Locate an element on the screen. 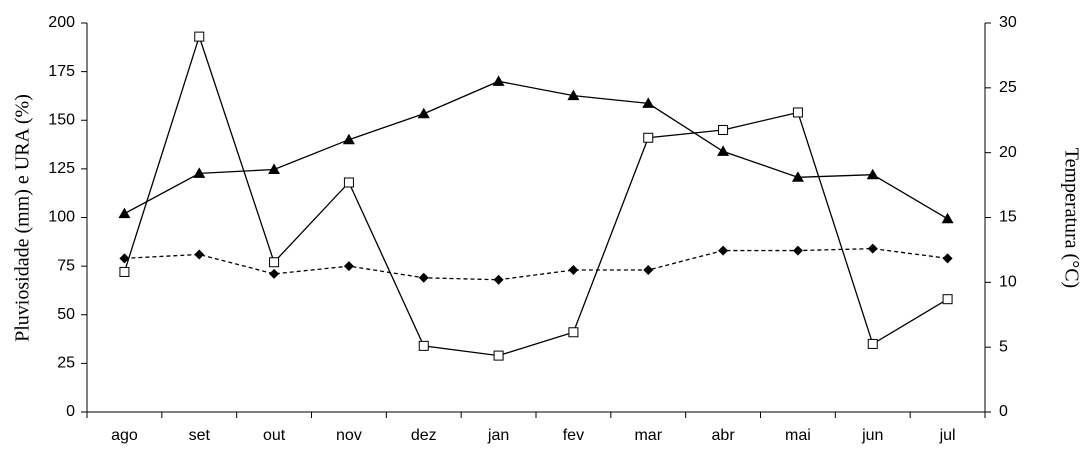  y-axis-title: Pluviosidade (mm) e URA (%) is located at coordinates (23, 218).